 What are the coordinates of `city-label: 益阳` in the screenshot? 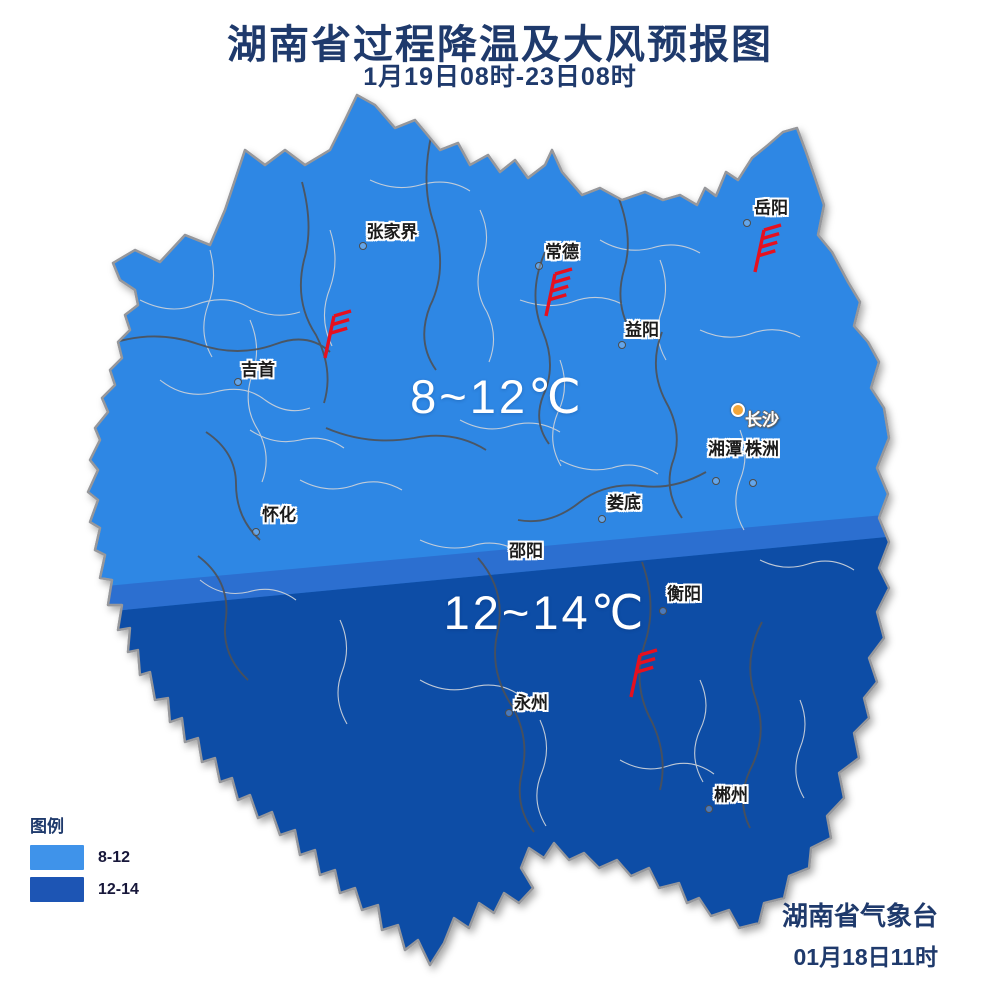 It's located at (642, 330).